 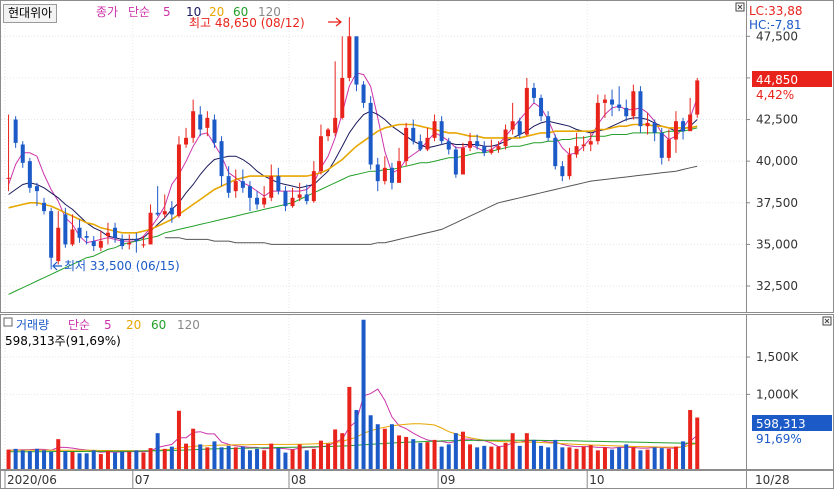 What do you see at coordinates (777, 120) in the screenshot?
I see `price-tick-label: 42,500` at bounding box center [777, 120].